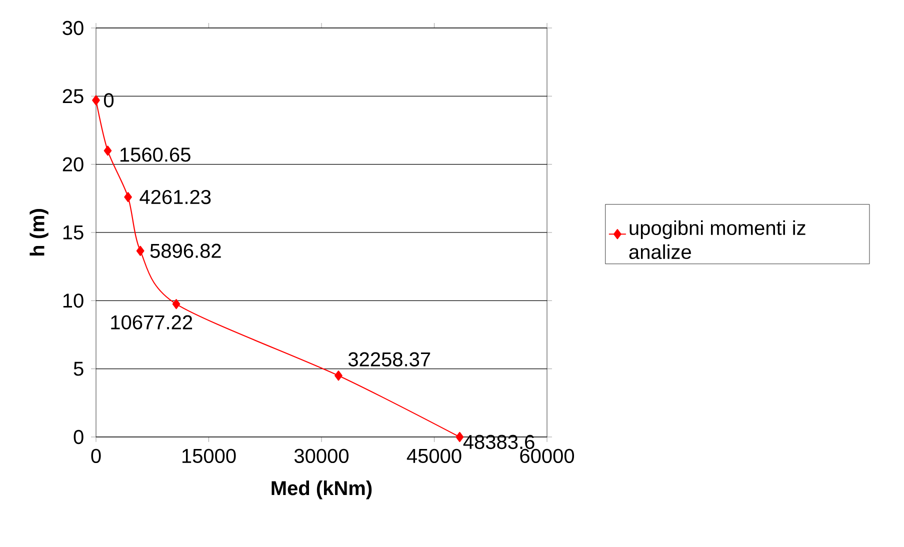 The image size is (904, 547). Describe the element at coordinates (322, 490) in the screenshot. I see `x-axis-title: Med (kNm)` at that location.